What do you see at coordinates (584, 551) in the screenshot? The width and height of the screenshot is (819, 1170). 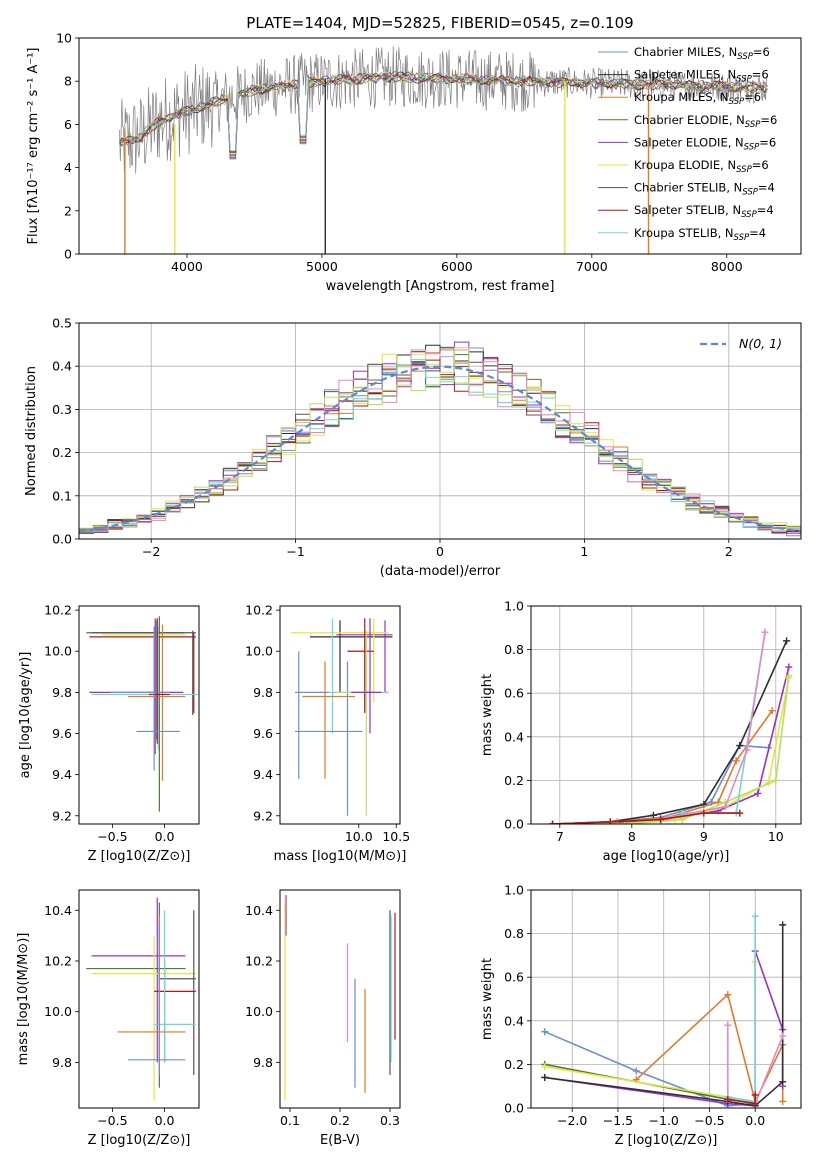 I see `x-tick-label: 1` at bounding box center [584, 551].